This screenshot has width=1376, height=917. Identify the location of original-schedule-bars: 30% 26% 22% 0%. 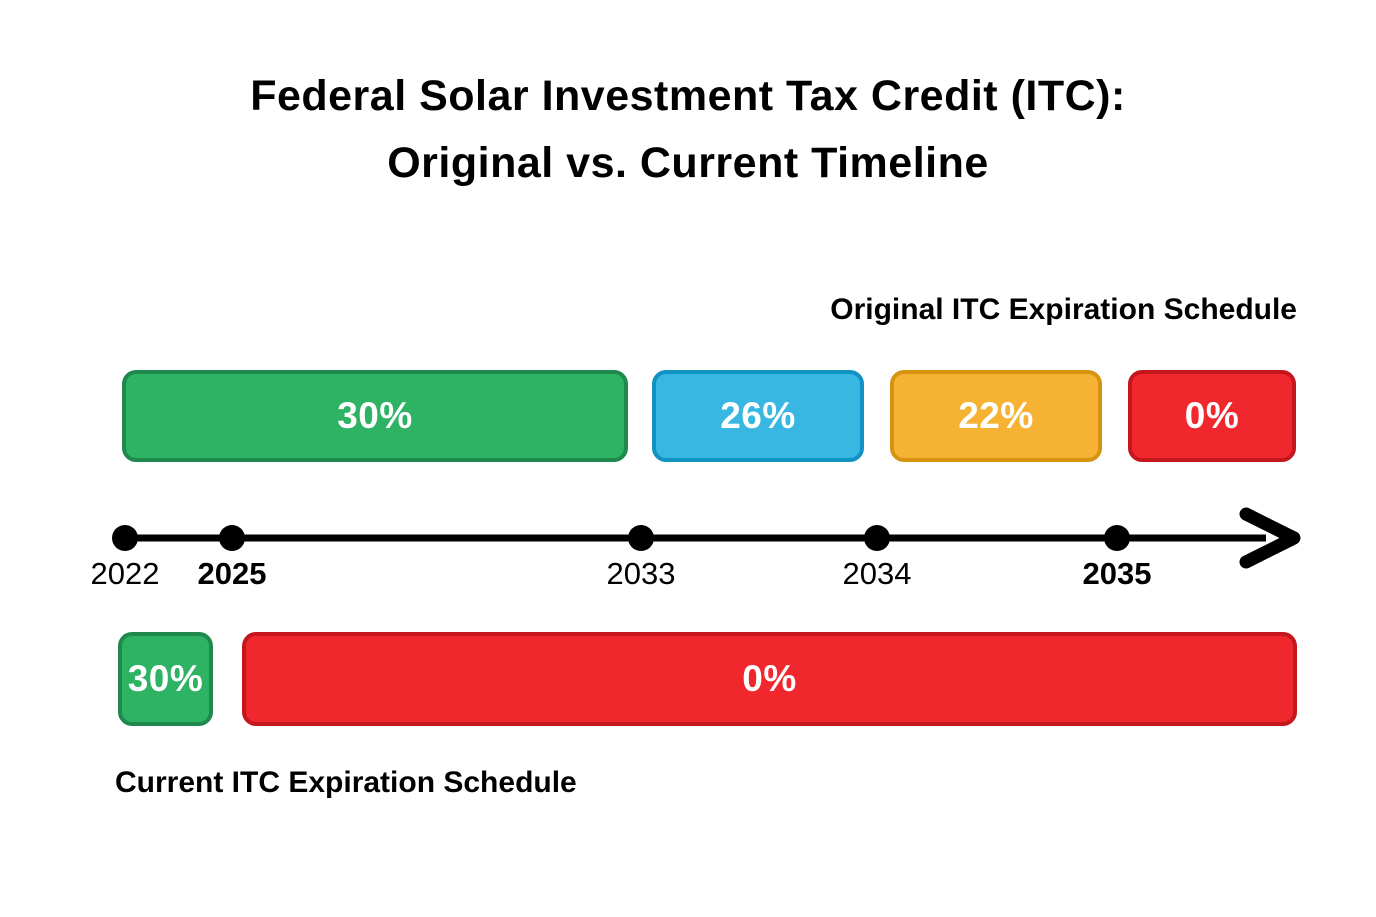
(688, 416).